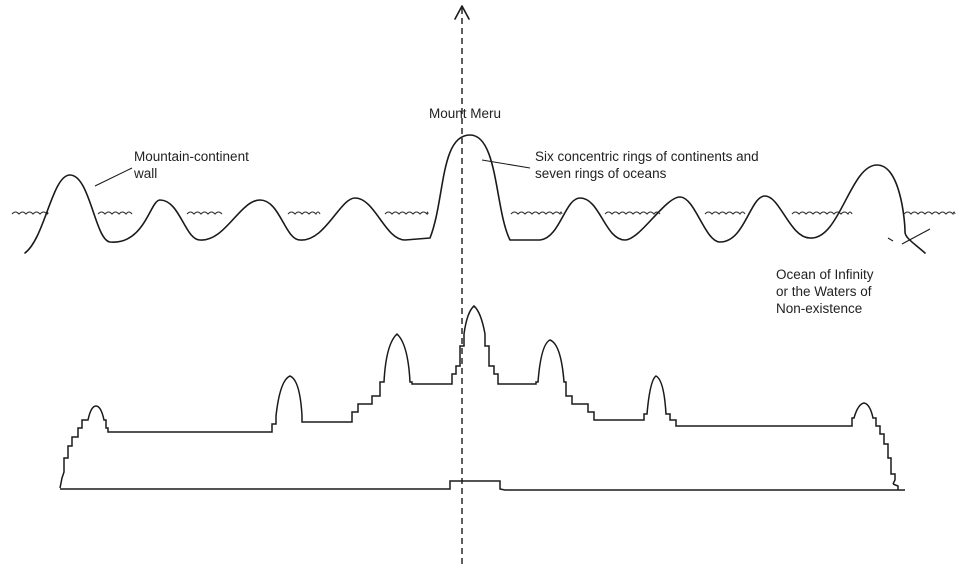 The height and width of the screenshot is (569, 961). I want to click on label-ocean-line2: or the Waters of, so click(824, 291).